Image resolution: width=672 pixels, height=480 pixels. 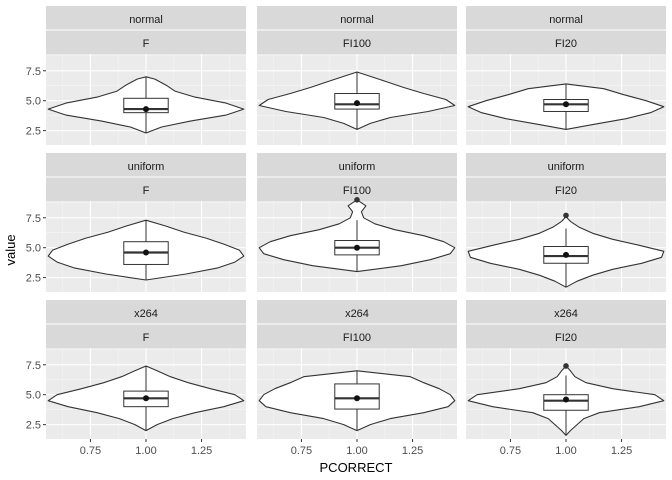 What do you see at coordinates (356, 467) in the screenshot?
I see `x-axis-title: PCORRECT` at bounding box center [356, 467].